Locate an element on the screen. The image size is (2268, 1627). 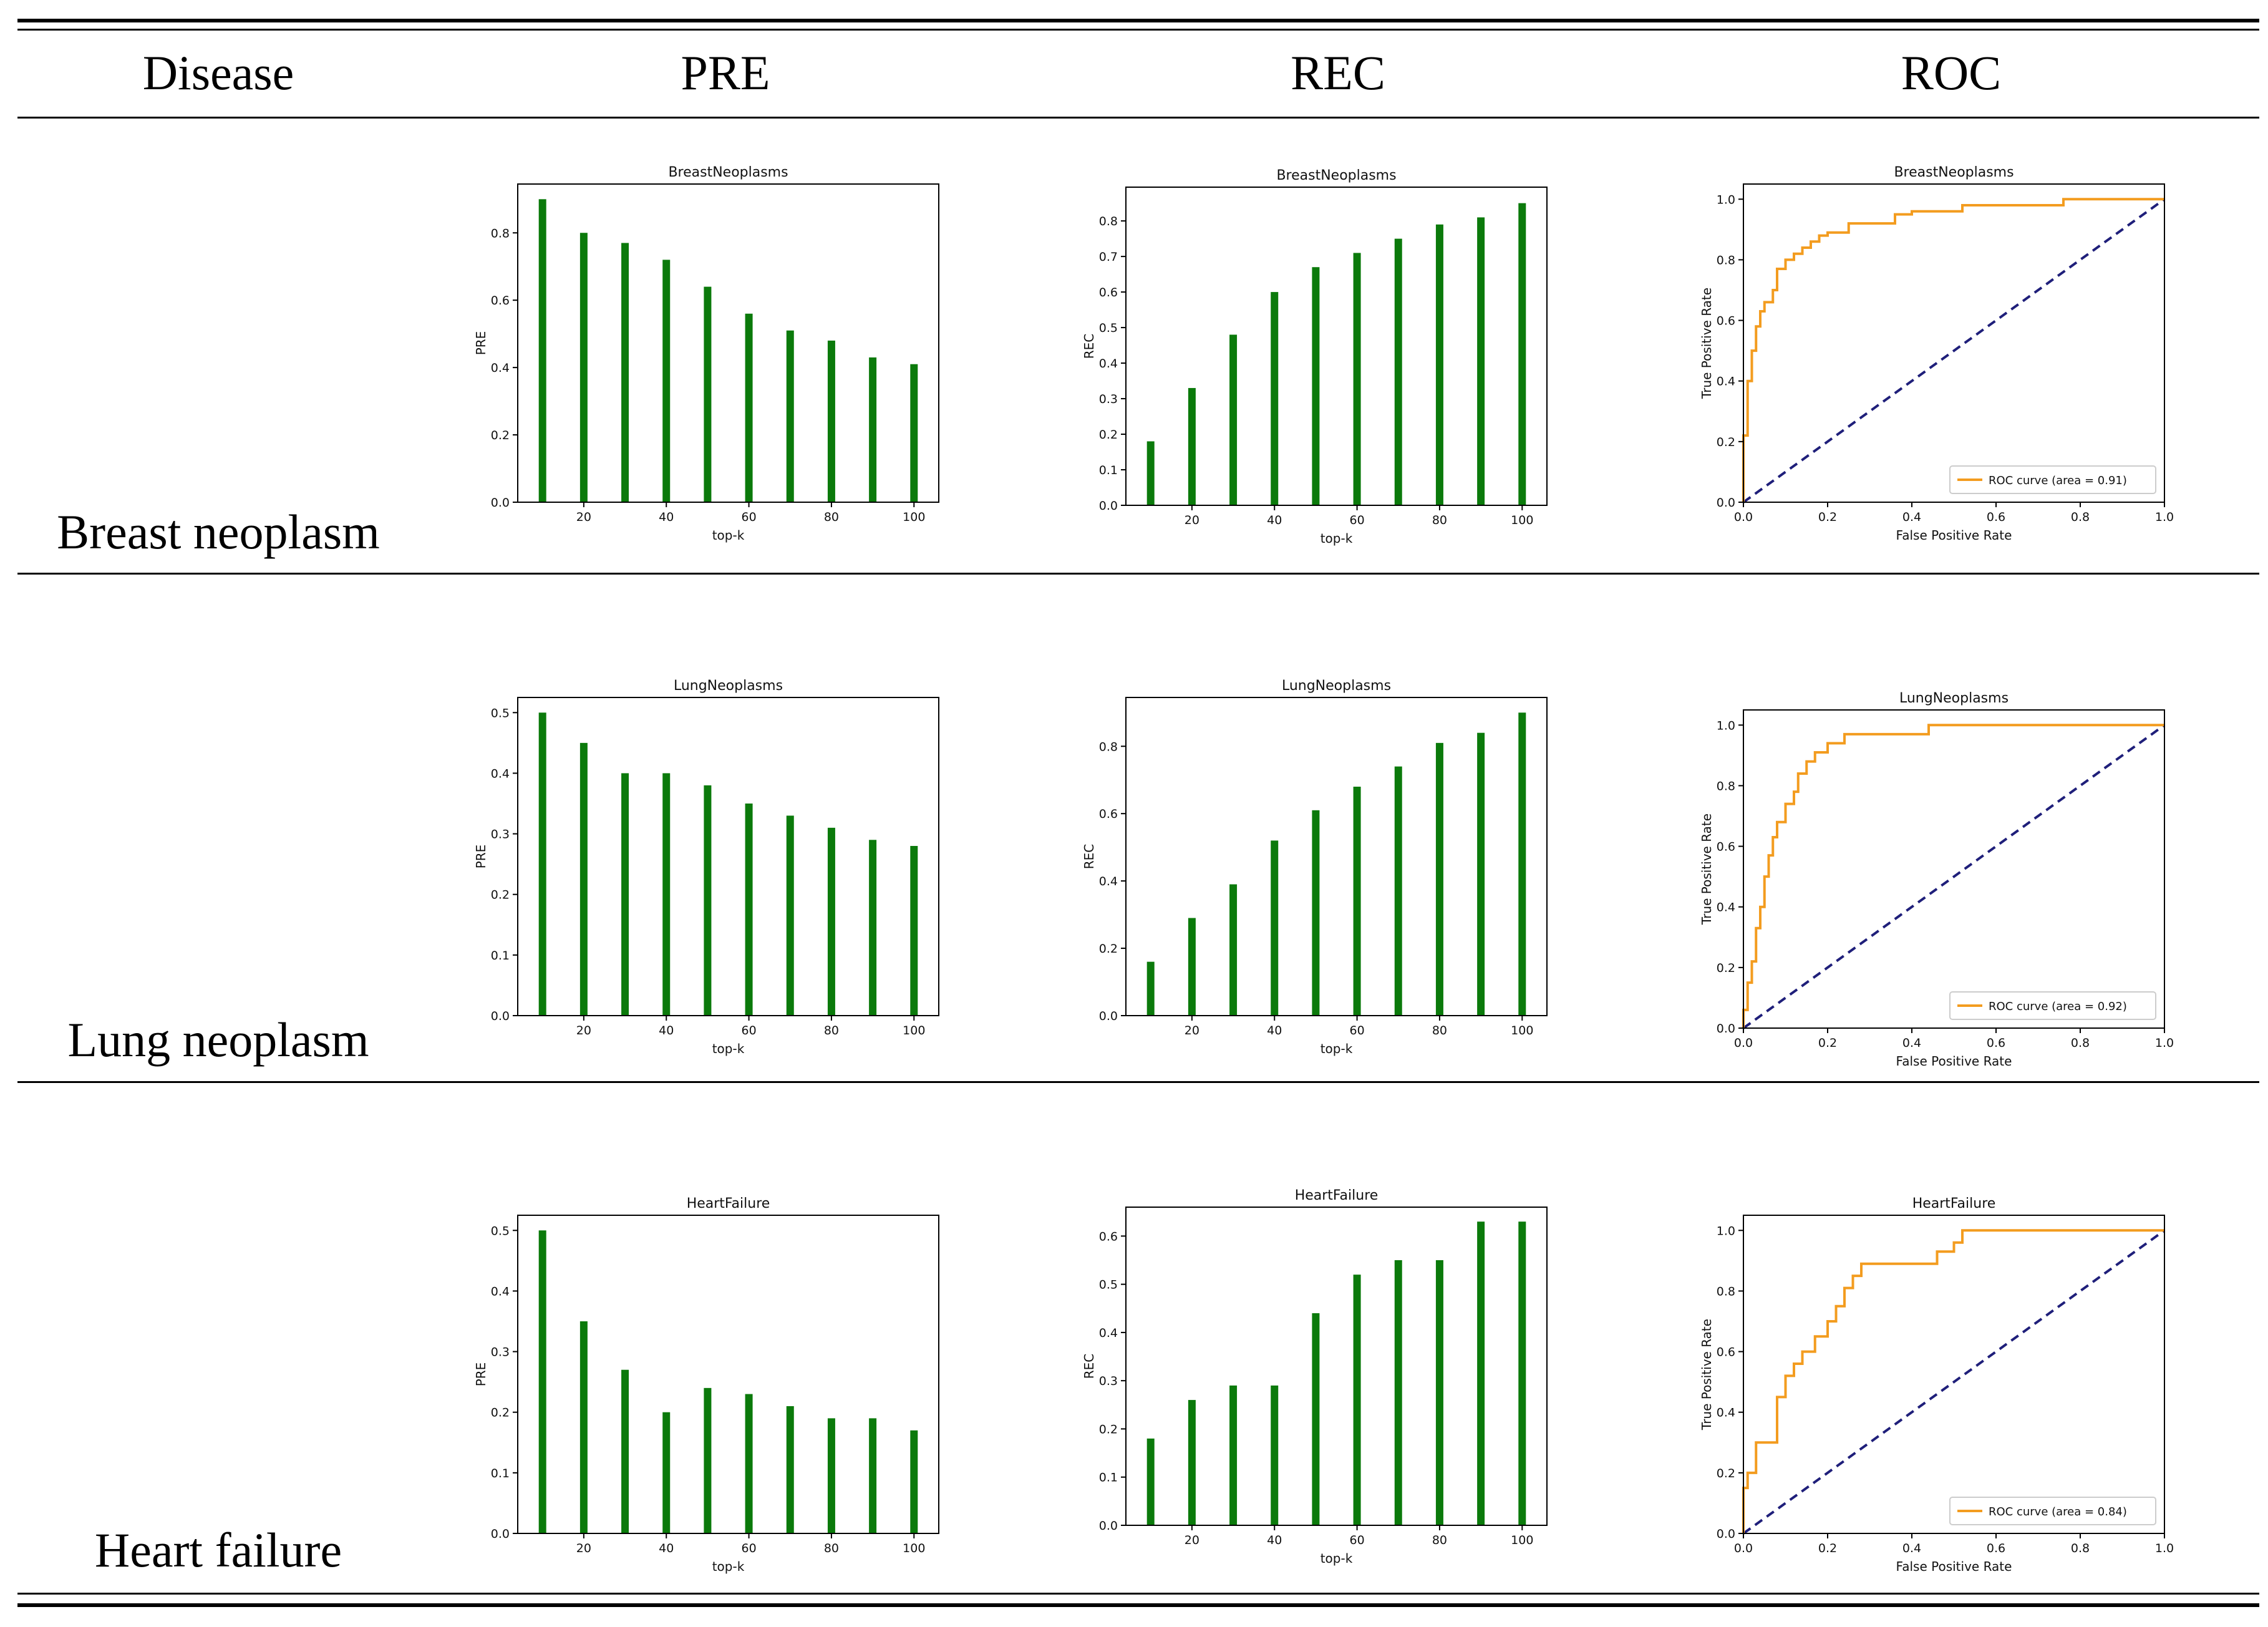
x-tick-label: 20 is located at coordinates (1192, 1030).